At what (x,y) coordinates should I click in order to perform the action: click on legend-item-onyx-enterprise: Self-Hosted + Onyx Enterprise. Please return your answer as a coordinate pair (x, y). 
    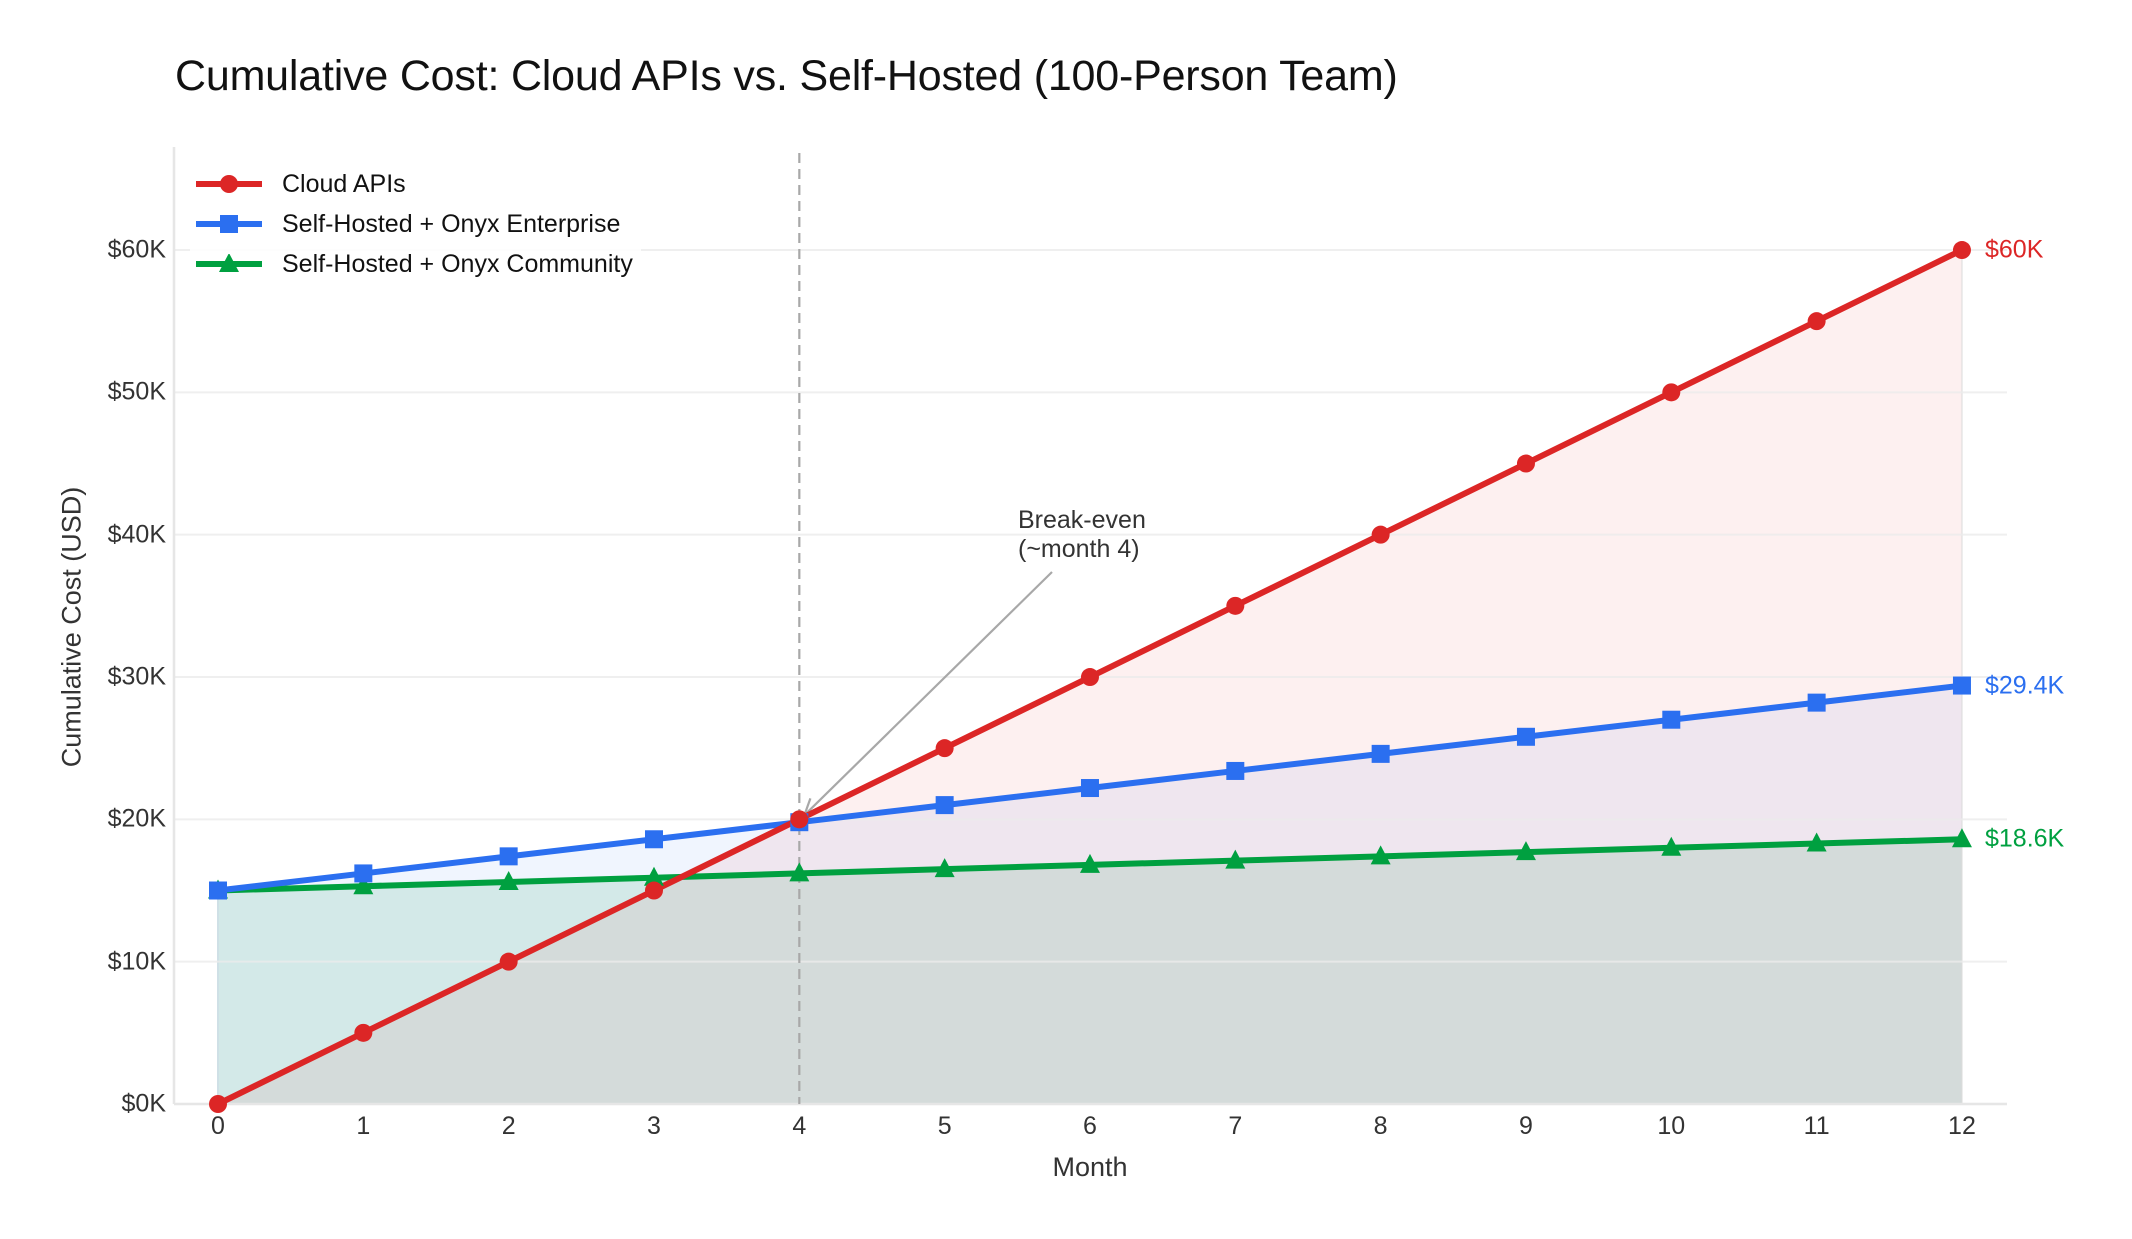
    Looking at the image, I should click on (414, 224).